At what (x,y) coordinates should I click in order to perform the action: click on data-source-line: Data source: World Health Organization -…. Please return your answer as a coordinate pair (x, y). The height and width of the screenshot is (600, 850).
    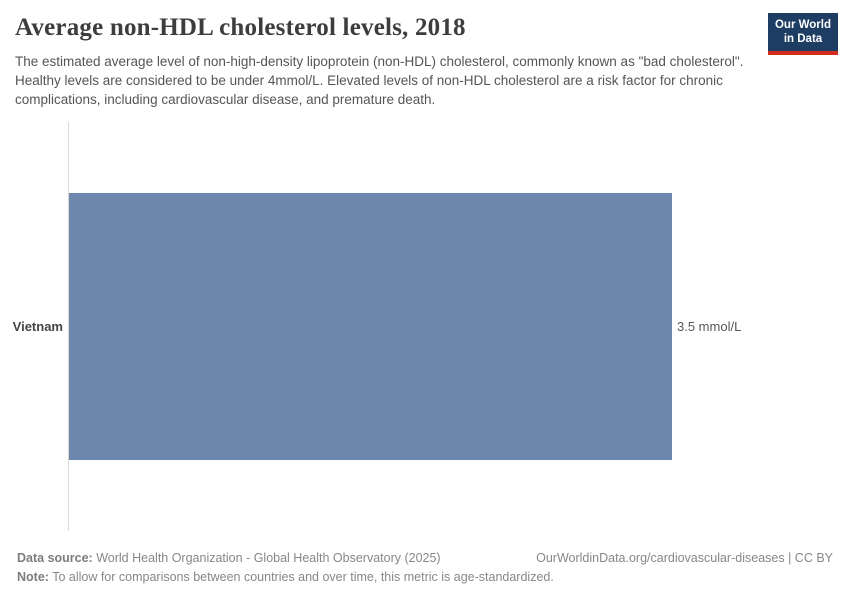
    Looking at the image, I should click on (229, 558).